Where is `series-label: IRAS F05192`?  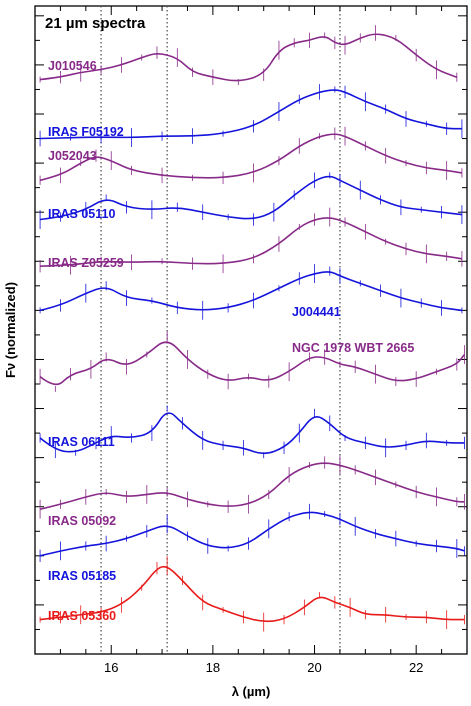
series-label: IRAS F05192 is located at coordinates (86, 132).